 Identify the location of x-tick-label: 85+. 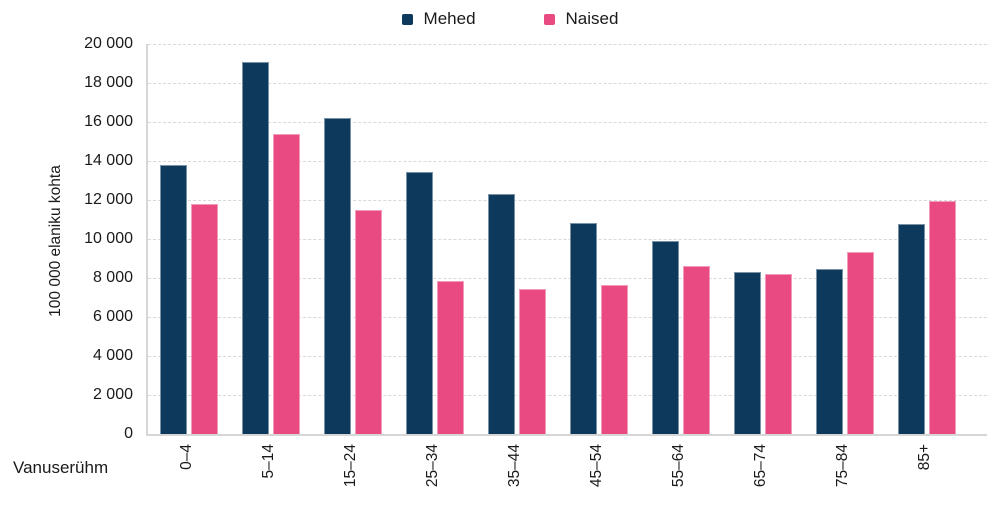
(924, 457).